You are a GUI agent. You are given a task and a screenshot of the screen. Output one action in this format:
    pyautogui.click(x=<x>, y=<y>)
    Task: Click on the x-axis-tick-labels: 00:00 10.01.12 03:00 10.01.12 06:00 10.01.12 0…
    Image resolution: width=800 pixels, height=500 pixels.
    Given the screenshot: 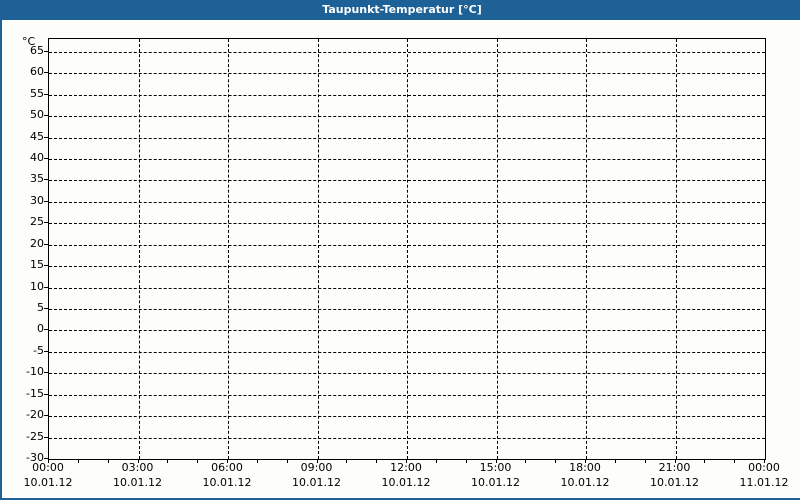 What is the action you would take?
    pyautogui.click(x=401, y=479)
    